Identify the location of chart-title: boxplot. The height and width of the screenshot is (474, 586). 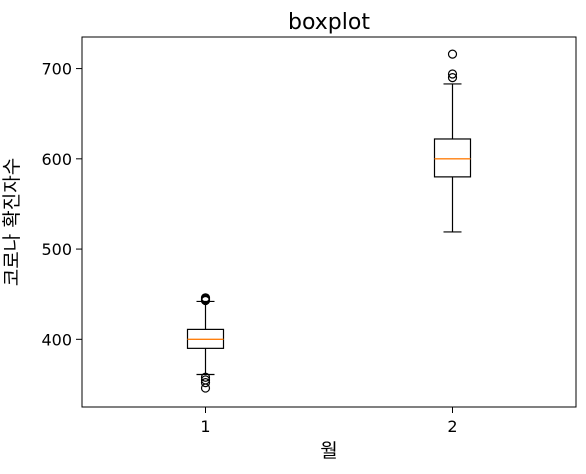
(329, 22).